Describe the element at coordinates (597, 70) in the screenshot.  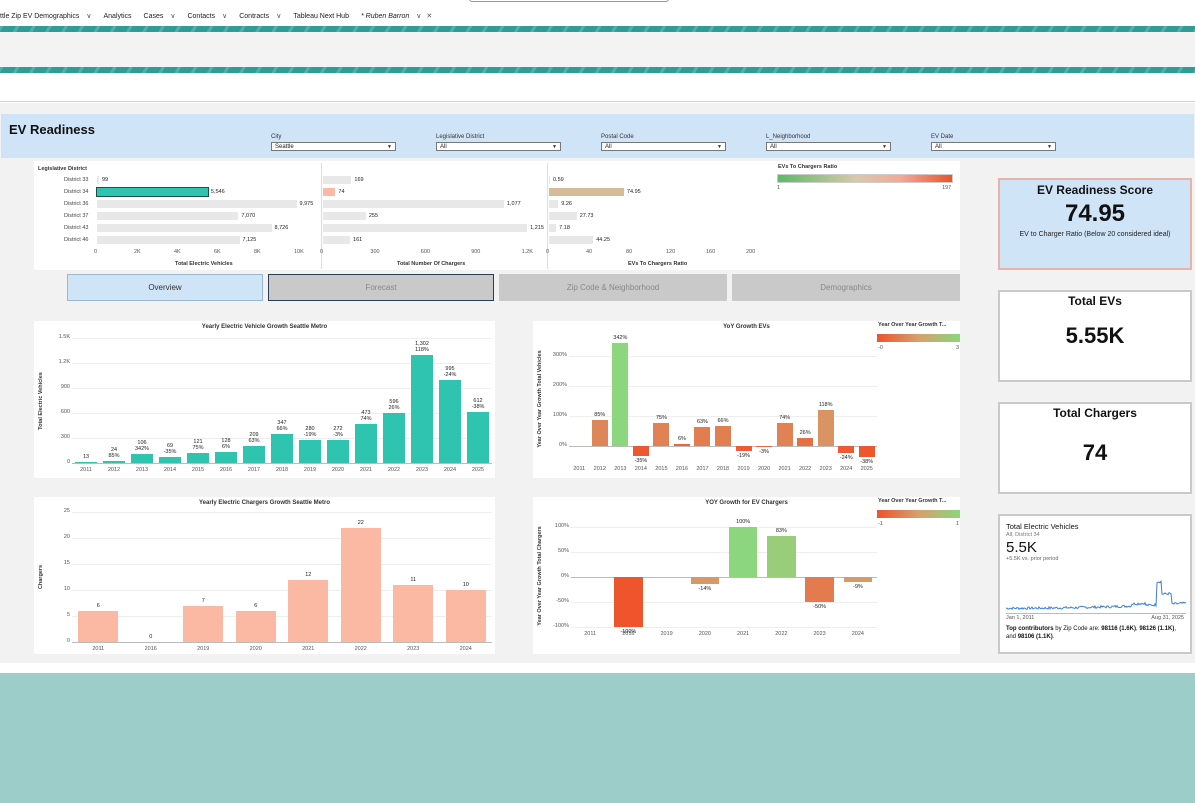
I see `banner-stripe-bottom` at that location.